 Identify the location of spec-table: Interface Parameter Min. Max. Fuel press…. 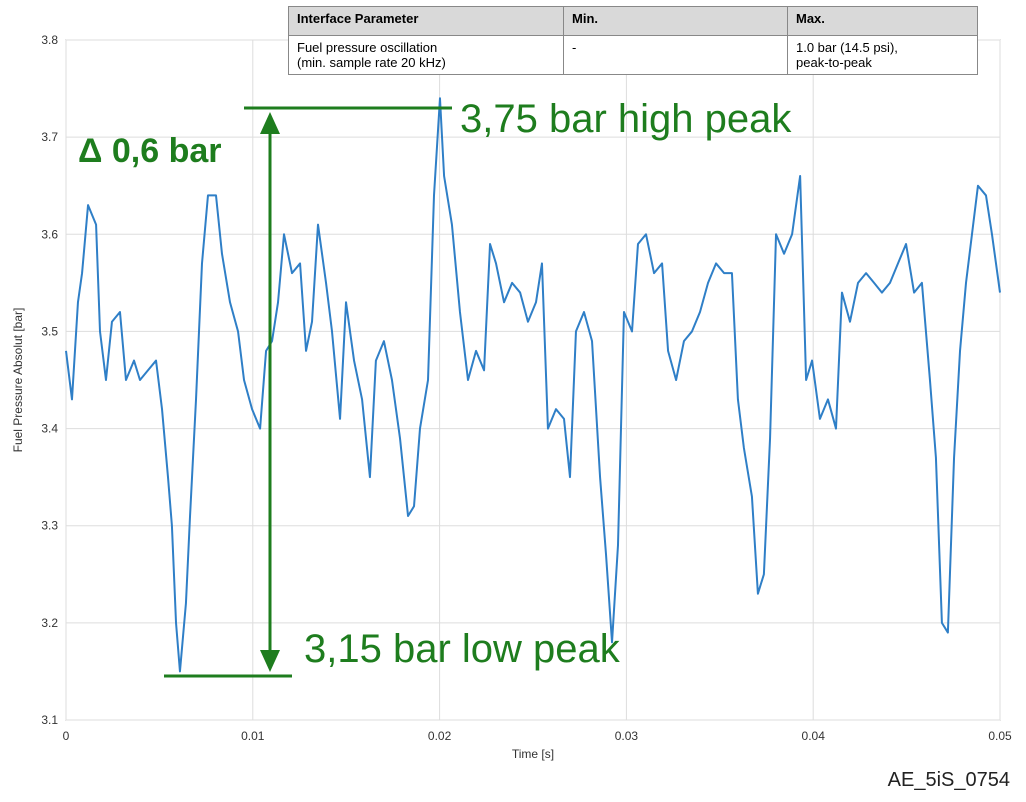
(633, 40).